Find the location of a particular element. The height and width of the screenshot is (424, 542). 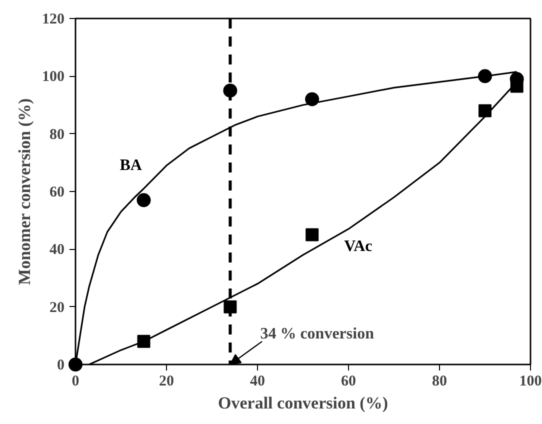

x-tick-label: 60 is located at coordinates (348, 382).